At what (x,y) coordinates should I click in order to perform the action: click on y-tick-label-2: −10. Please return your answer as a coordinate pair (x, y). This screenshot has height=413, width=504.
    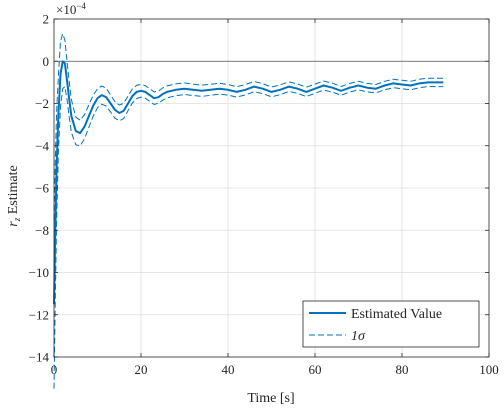
    Looking at the image, I should click on (39, 272).